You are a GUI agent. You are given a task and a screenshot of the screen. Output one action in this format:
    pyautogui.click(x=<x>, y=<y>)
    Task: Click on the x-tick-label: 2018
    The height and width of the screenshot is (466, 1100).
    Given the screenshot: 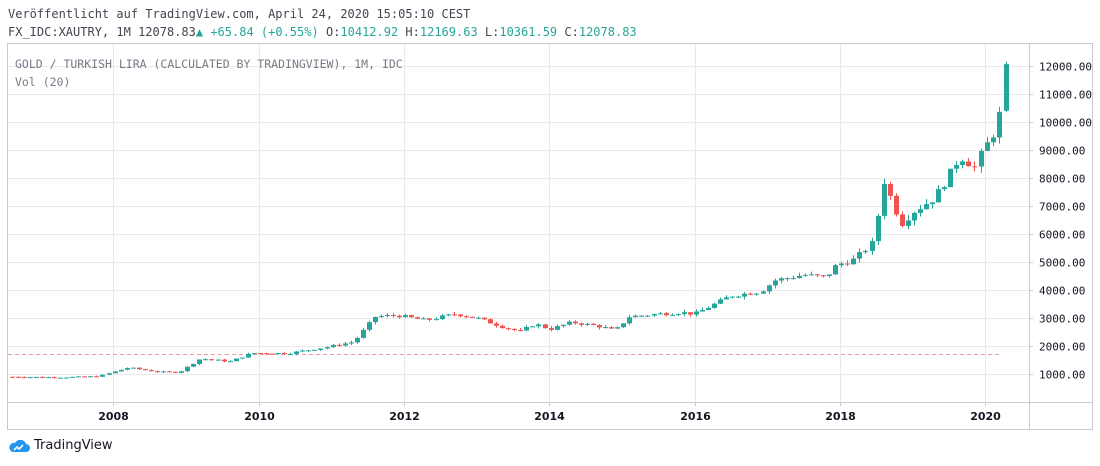 What is the action you would take?
    pyautogui.click(x=840, y=416)
    